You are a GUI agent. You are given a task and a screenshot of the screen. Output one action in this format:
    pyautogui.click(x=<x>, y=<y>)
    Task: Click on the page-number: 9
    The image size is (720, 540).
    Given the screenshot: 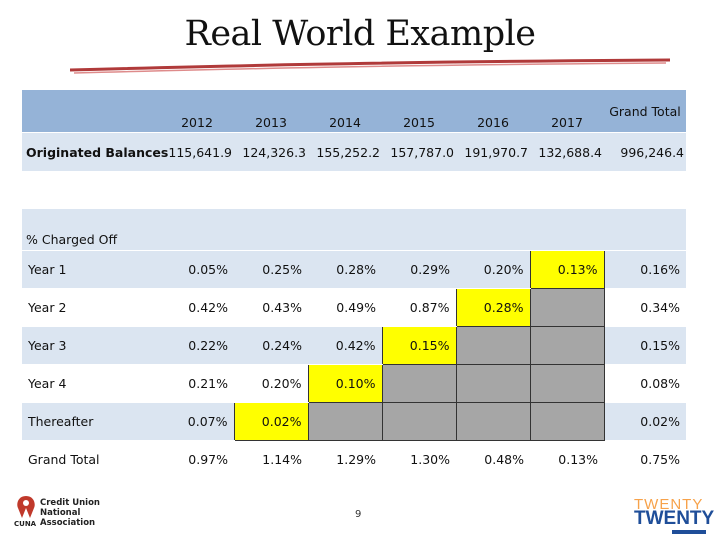 What is the action you would take?
    pyautogui.click(x=358, y=514)
    